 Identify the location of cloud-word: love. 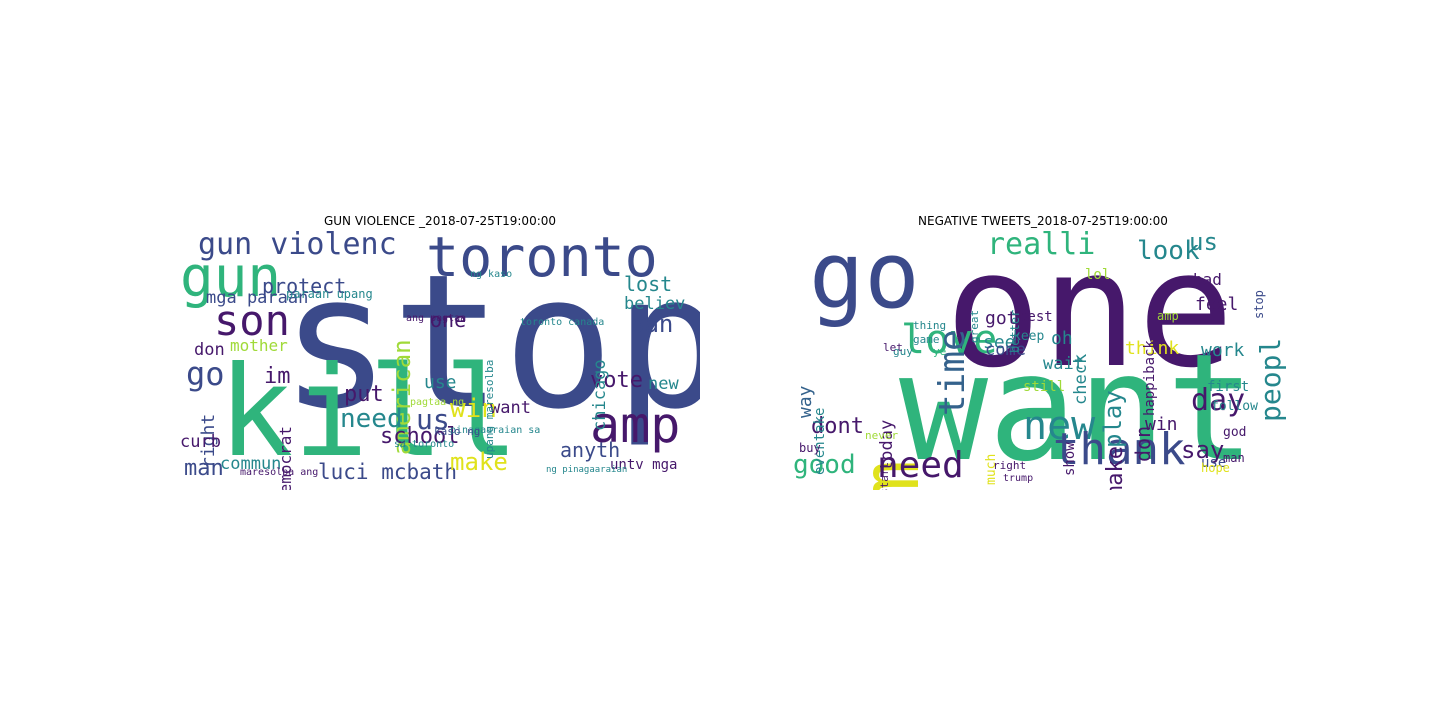
(949, 340).